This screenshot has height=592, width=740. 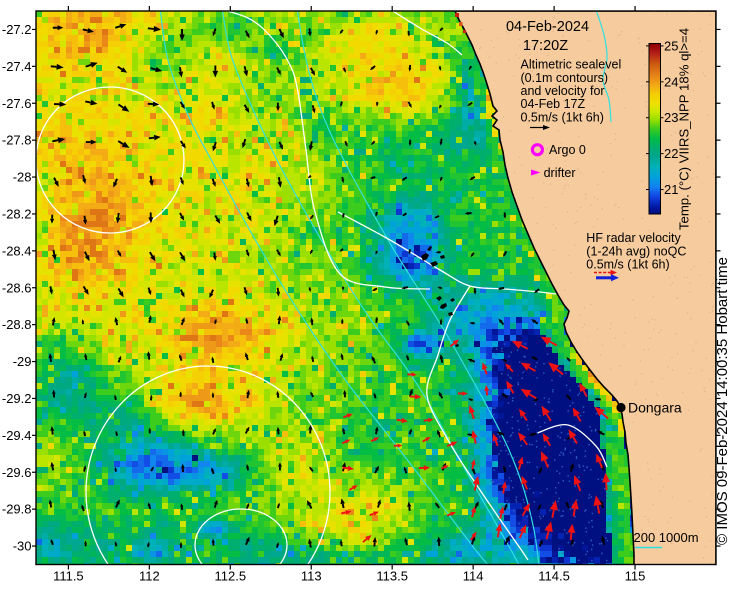 What do you see at coordinates (311, 576) in the screenshot?
I see `svg-text: 113` at bounding box center [311, 576].